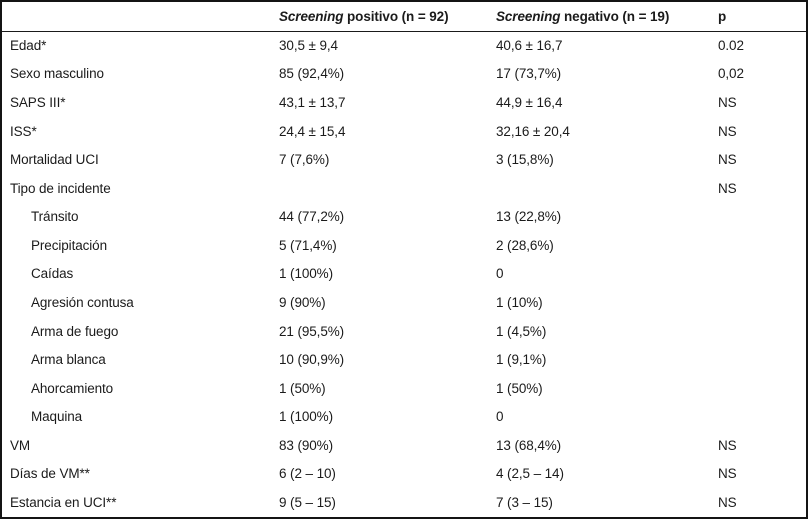 This screenshot has width=808, height=519. I want to click on negative-value-cell: 1 (10%), so click(519, 302).